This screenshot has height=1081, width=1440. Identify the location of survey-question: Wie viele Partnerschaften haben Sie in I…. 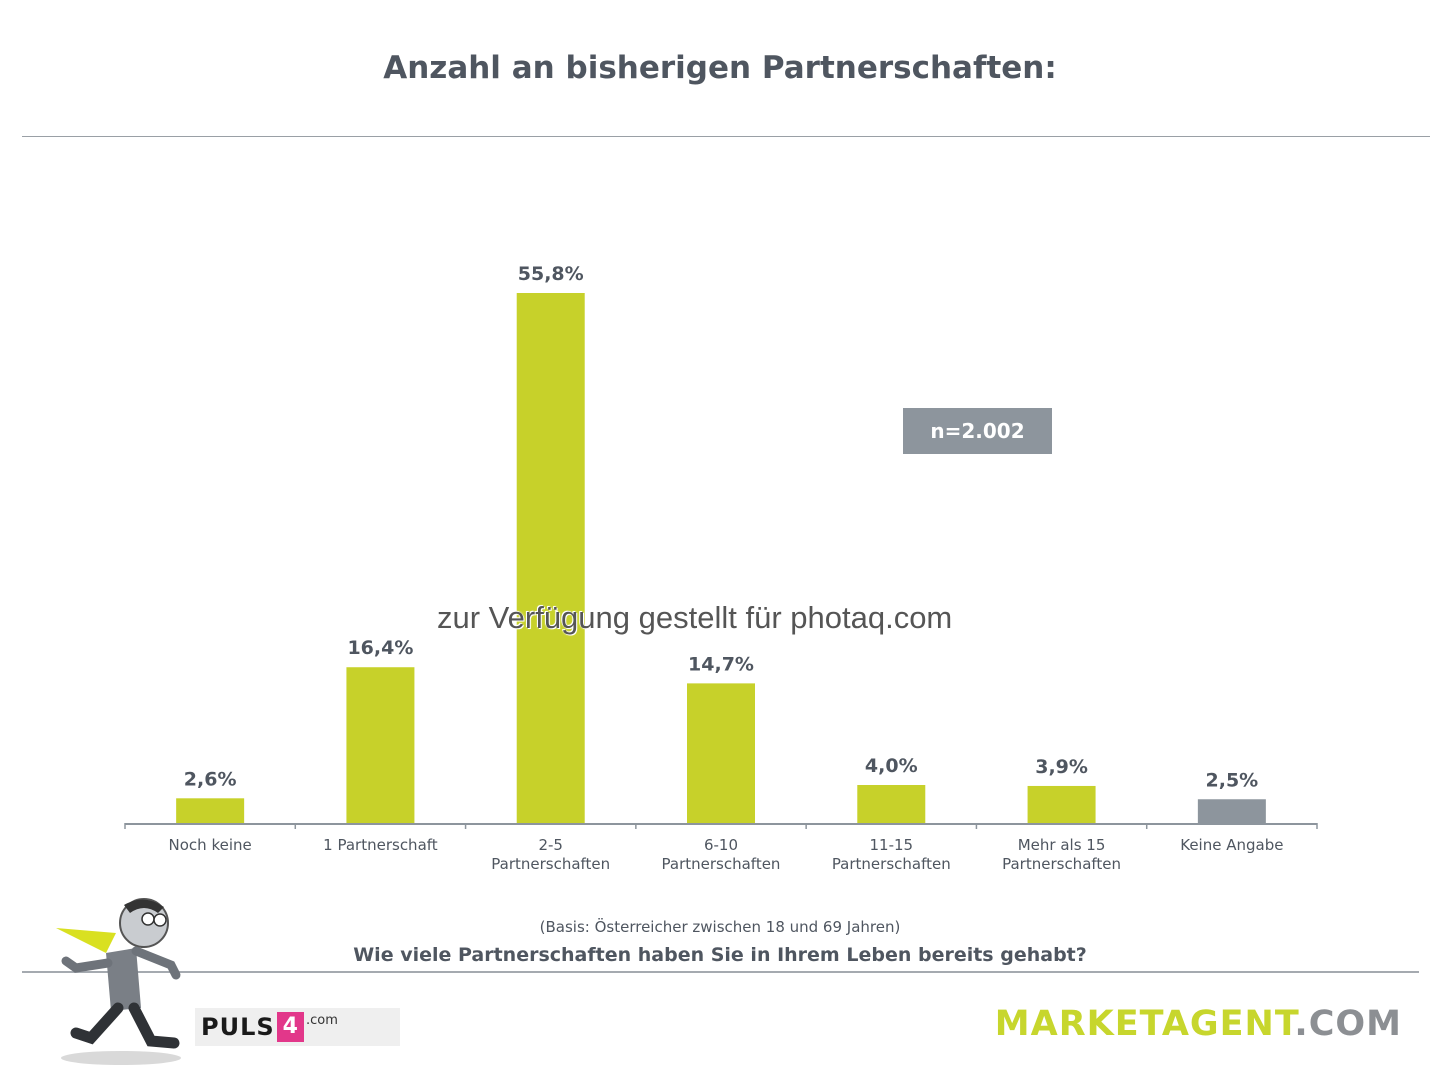
(720, 955).